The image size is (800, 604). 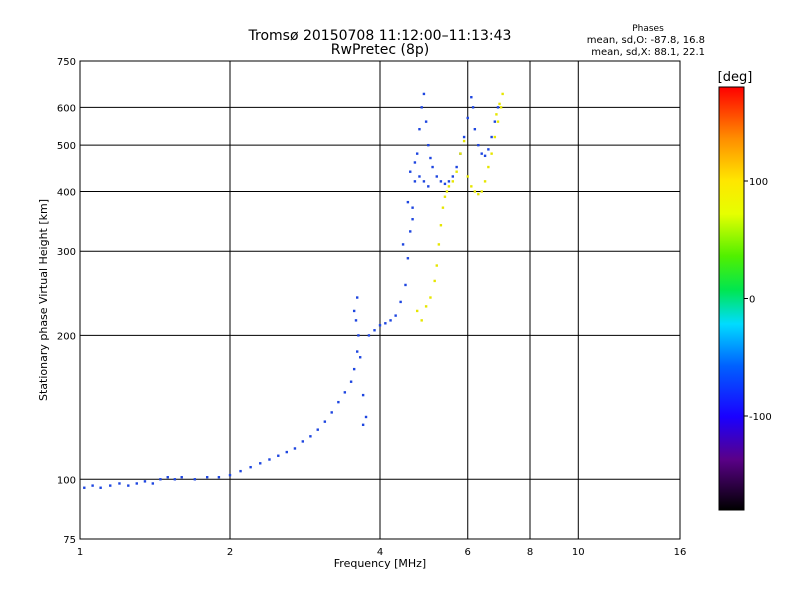 I want to click on x-tick-label: 2, so click(x=230, y=552).